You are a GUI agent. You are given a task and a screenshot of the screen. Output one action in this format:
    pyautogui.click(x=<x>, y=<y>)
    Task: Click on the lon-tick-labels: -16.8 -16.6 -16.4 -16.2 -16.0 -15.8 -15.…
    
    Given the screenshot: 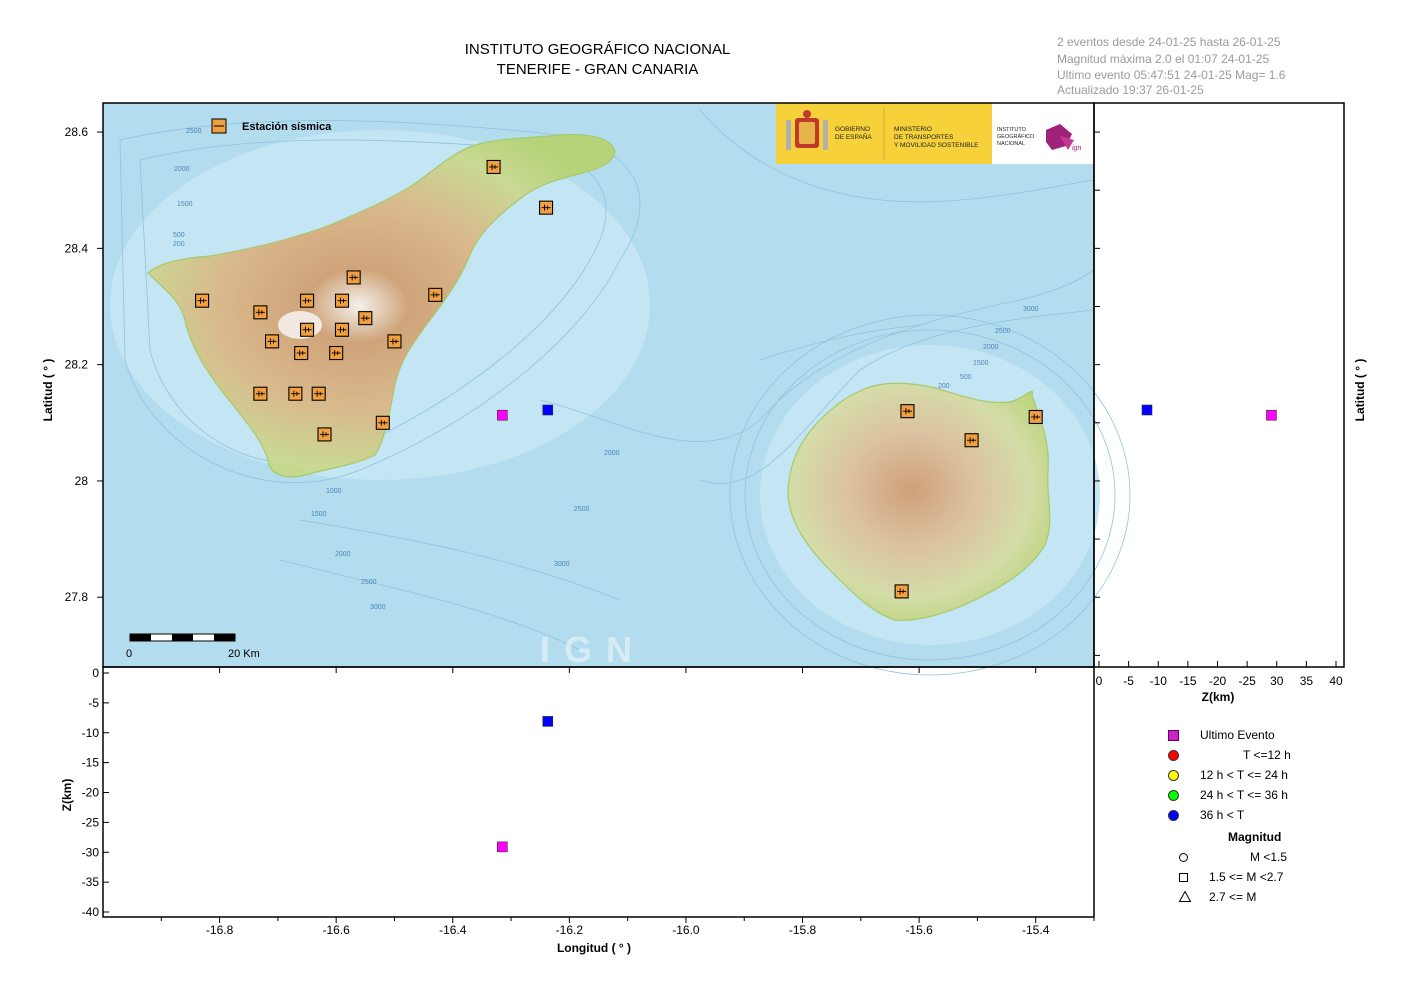 What is the action you would take?
    pyautogui.click(x=628, y=930)
    